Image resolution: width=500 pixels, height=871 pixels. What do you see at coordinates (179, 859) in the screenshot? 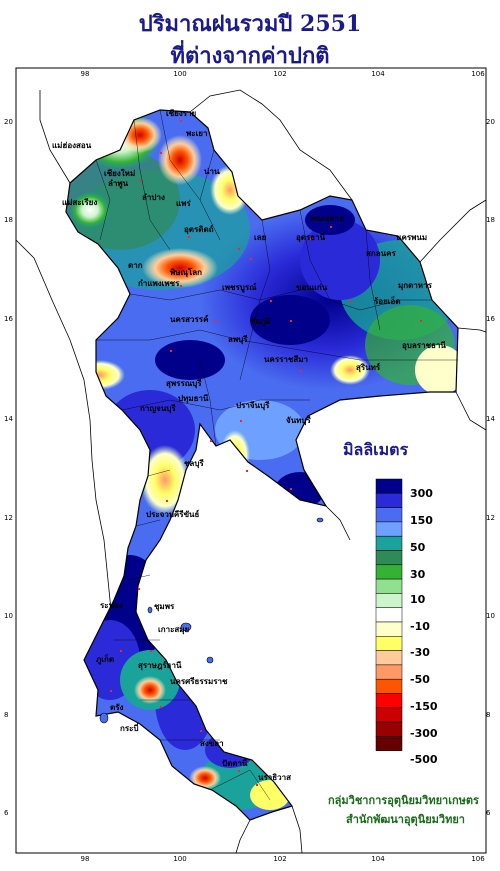
I see `x-tick-label-bottom: 100` at bounding box center [179, 859].